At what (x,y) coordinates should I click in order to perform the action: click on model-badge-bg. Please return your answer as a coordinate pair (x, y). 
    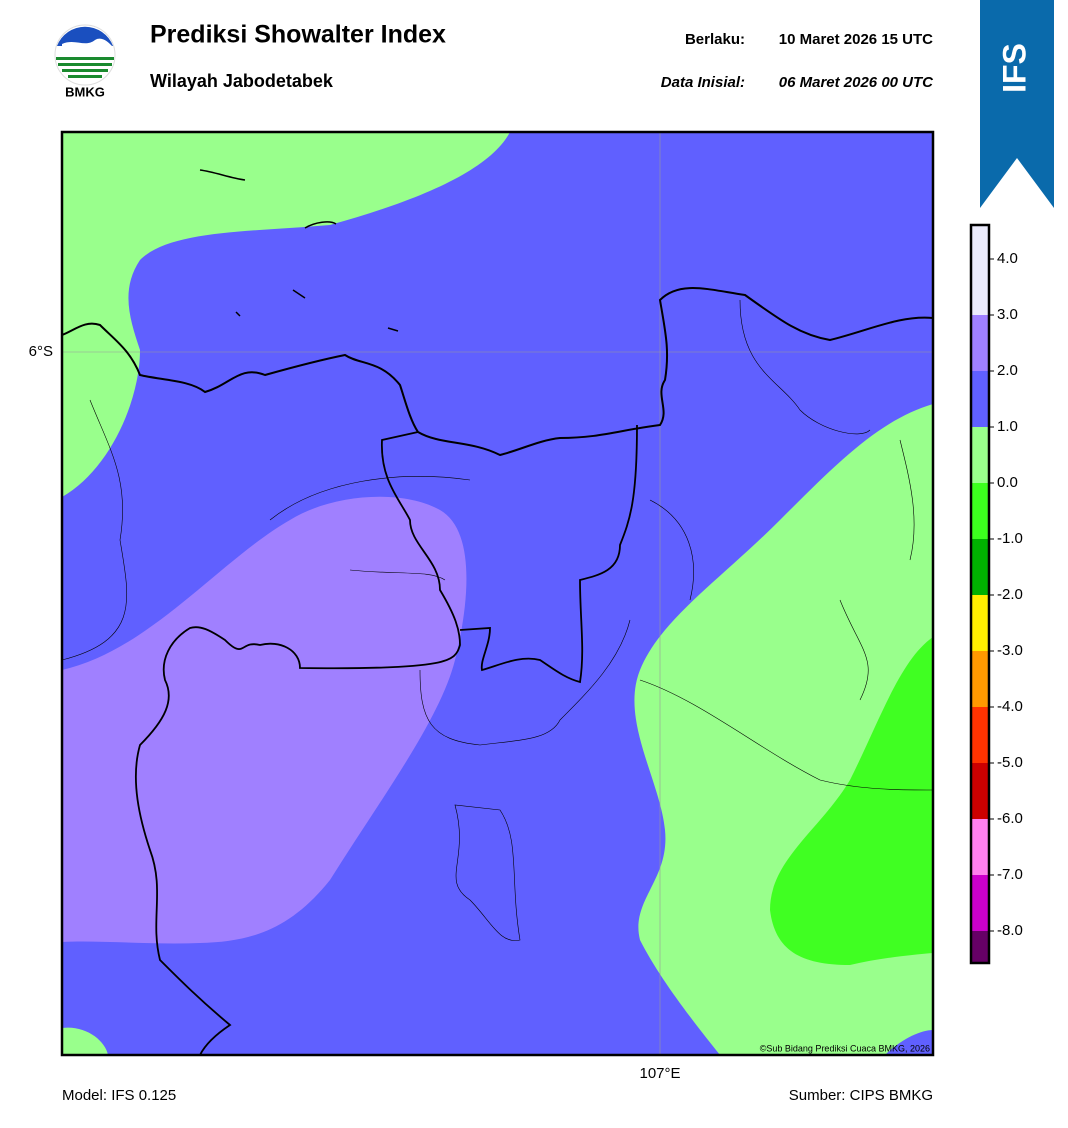
    Looking at the image, I should click on (1017, 104).